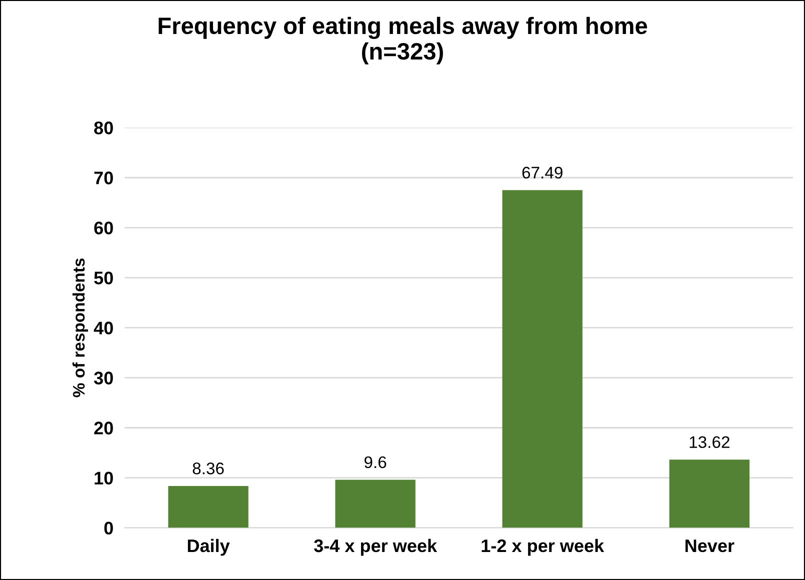 This screenshot has height=580, width=805. Describe the element at coordinates (403, 40) in the screenshot. I see `chart-title: Frequency of eating meals away from home (n=323)` at that location.